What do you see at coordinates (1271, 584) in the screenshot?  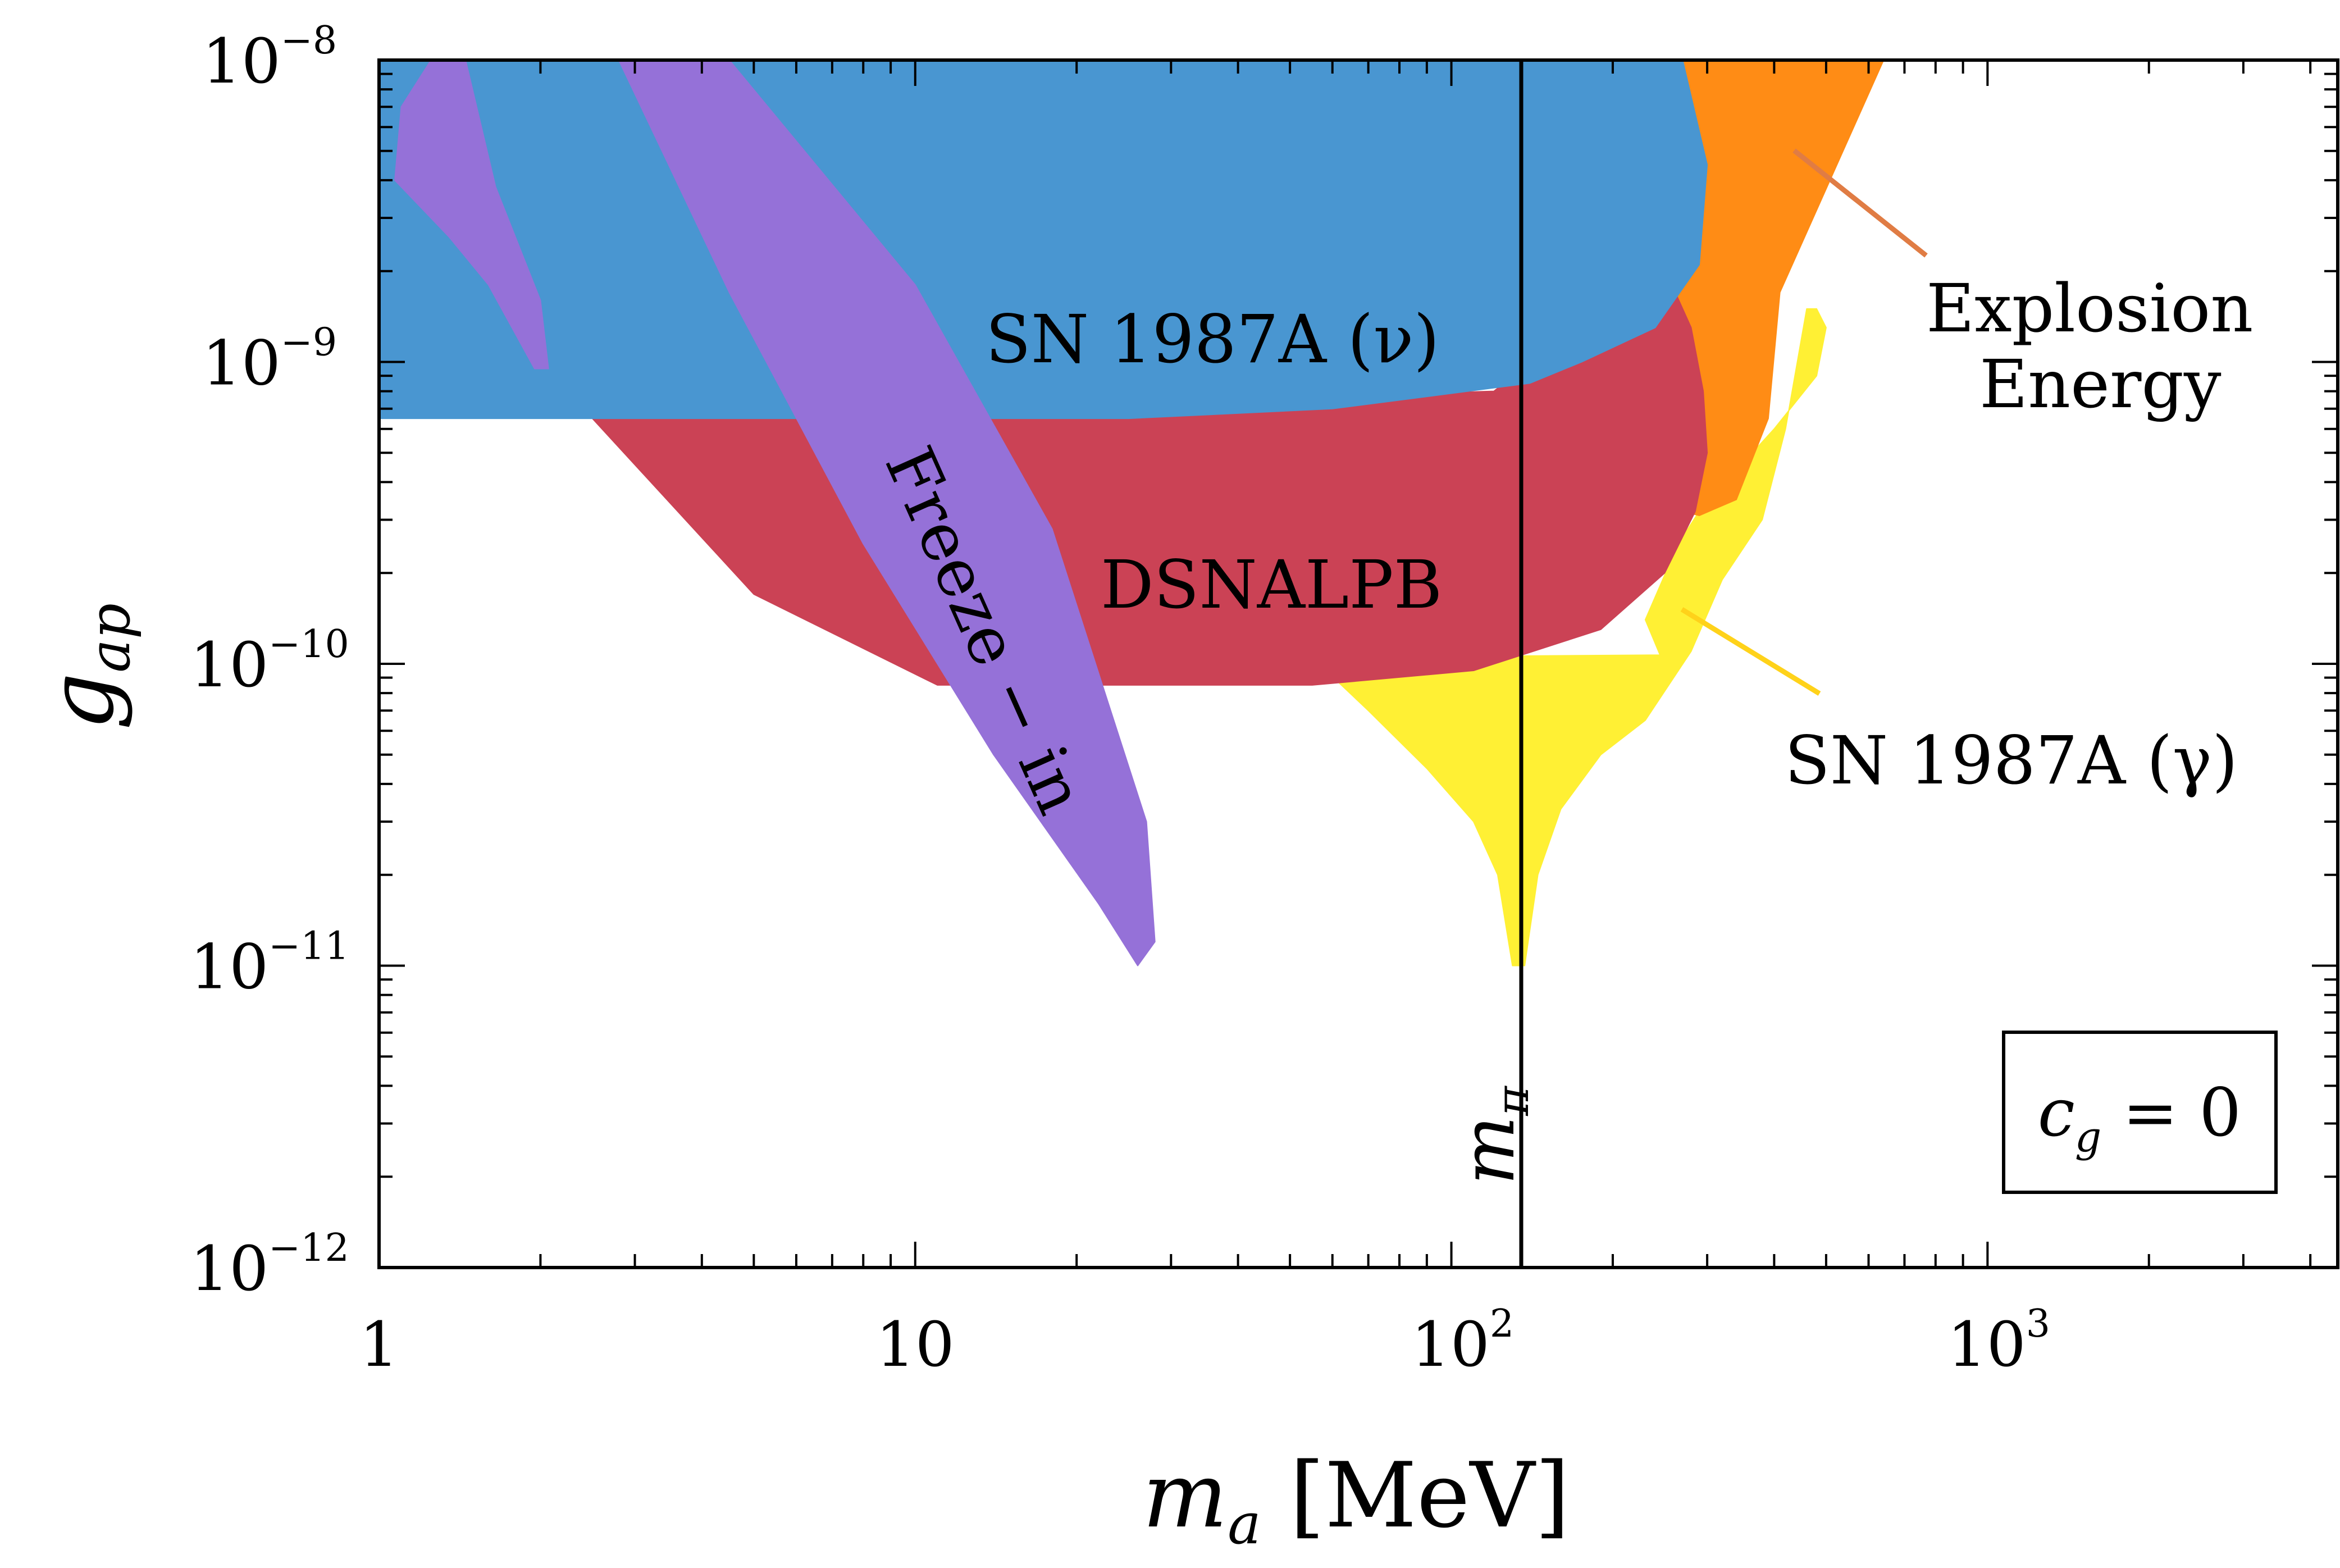 I see `label-dsnalpb: DSNALPB` at bounding box center [1271, 584].